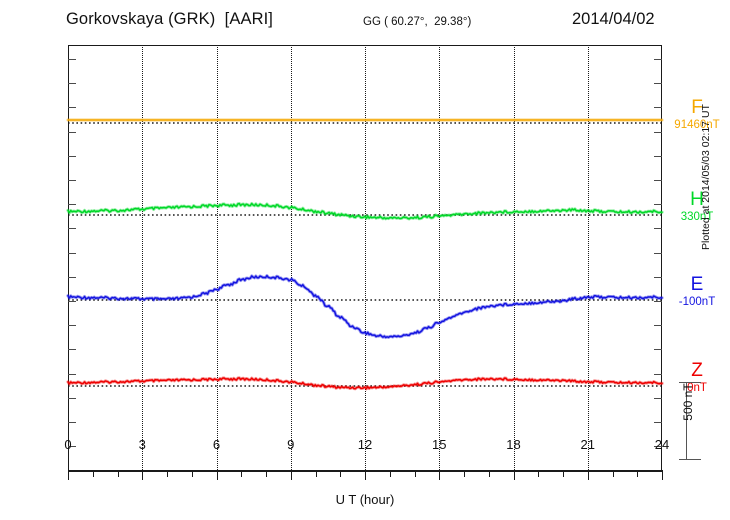  Describe the element at coordinates (513, 444) in the screenshot. I see `x-tick-label-18: 18` at that location.